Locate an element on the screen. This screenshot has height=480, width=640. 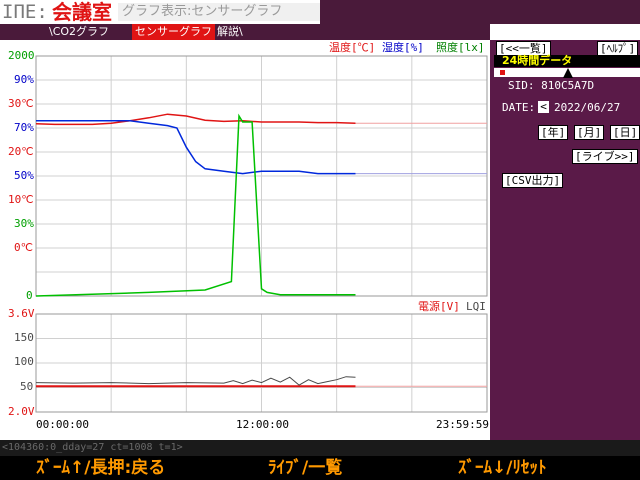
bottom-chart-grid is located at coordinates (261, 363).